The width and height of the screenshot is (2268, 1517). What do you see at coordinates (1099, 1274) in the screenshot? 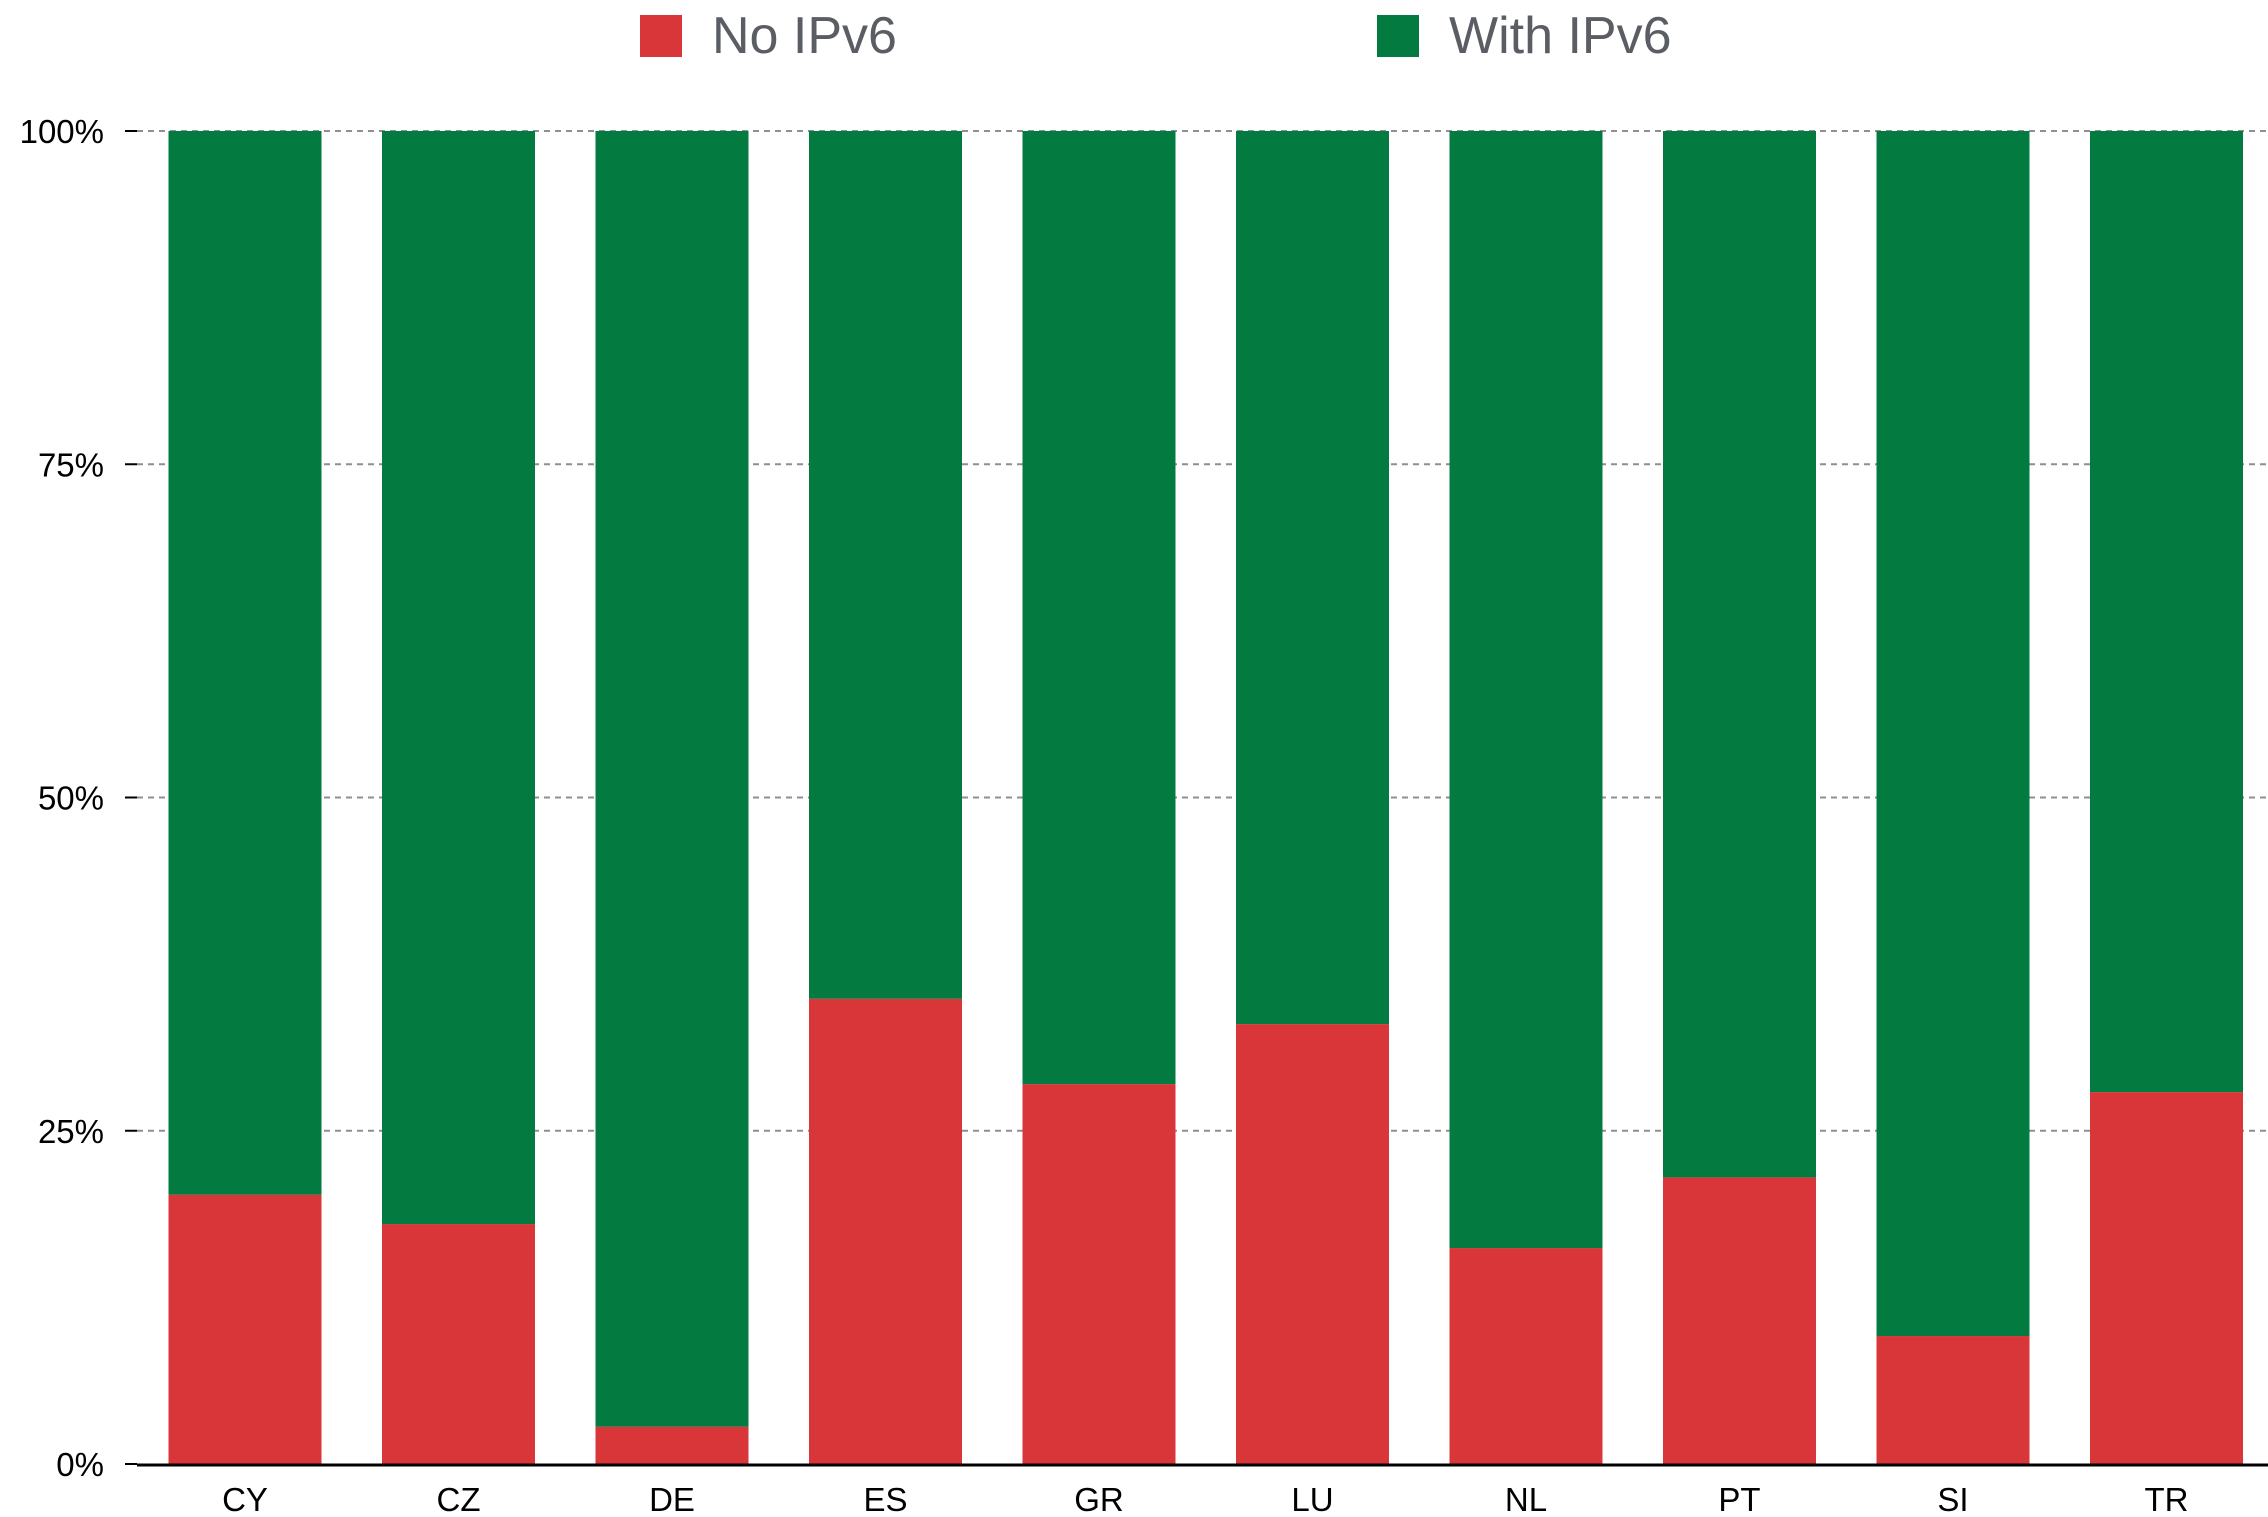
I see `bar-gr-no-ipv6` at bounding box center [1099, 1274].